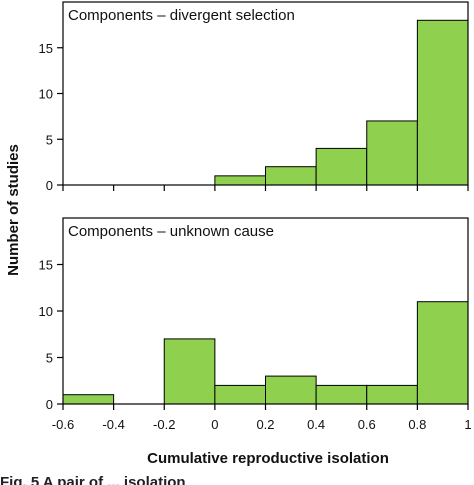 The image size is (474, 485). Describe the element at coordinates (367, 424) in the screenshot. I see `x-tick-label: 0.6` at that location.